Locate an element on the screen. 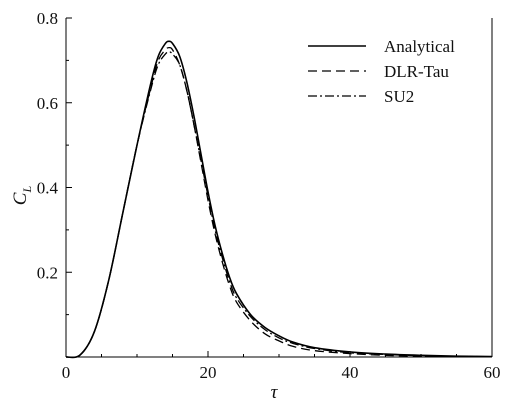 The image size is (506, 406). x-axis-label: τ is located at coordinates (275, 392).